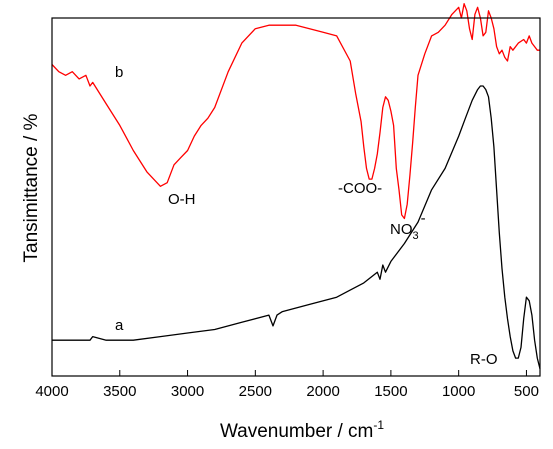 This screenshot has height=449, width=553. I want to click on no3-superscript: -, so click(423, 218).